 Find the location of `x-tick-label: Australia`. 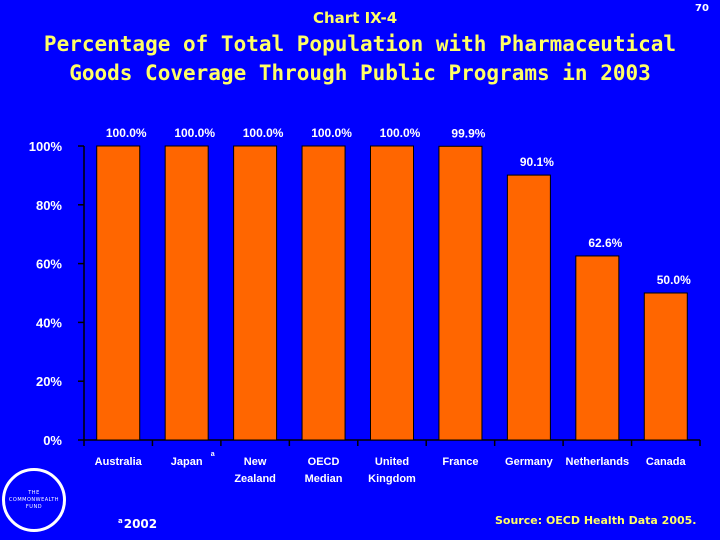

x-tick-label: Australia is located at coordinates (119, 462).